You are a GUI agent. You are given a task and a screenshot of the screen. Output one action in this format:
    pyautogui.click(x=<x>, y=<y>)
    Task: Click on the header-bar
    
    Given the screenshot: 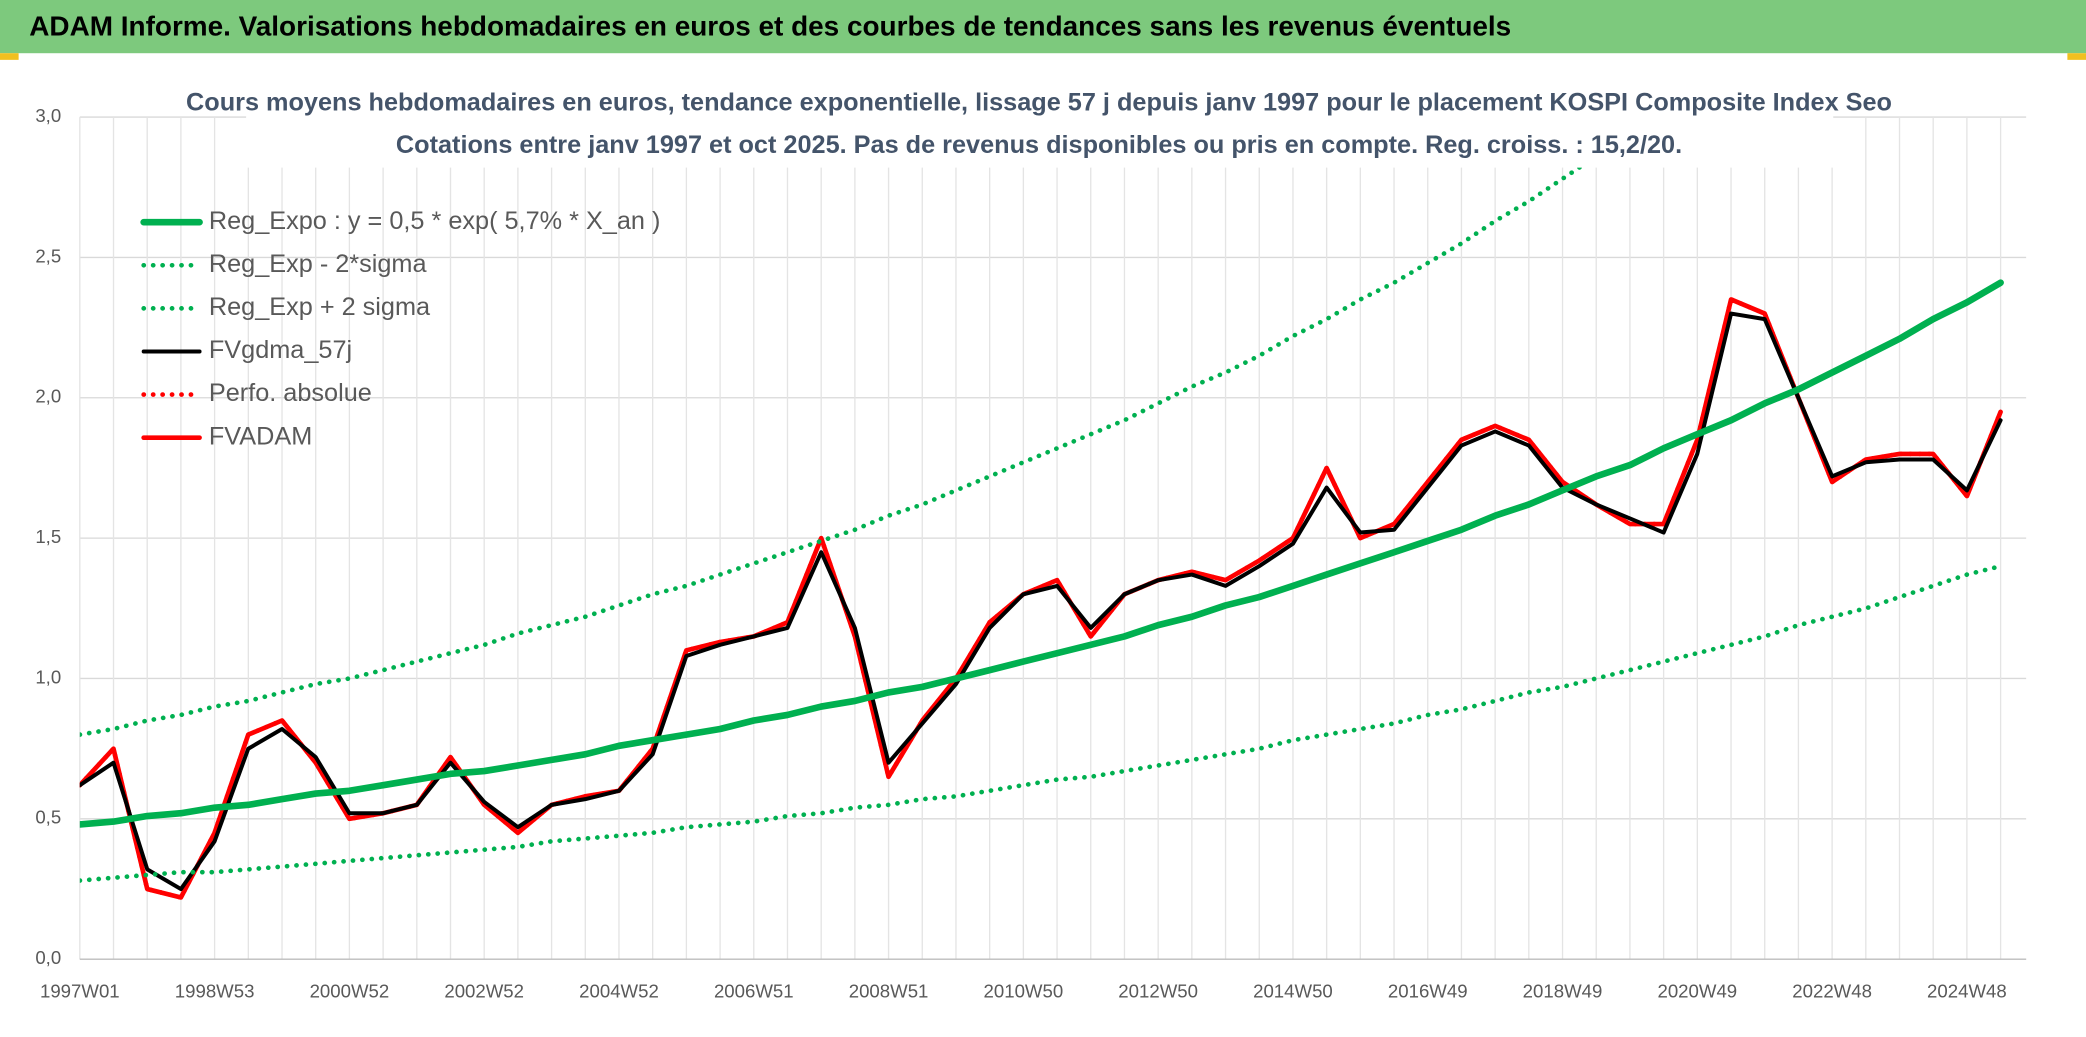 What is the action you would take?
    pyautogui.click(x=1043, y=27)
    